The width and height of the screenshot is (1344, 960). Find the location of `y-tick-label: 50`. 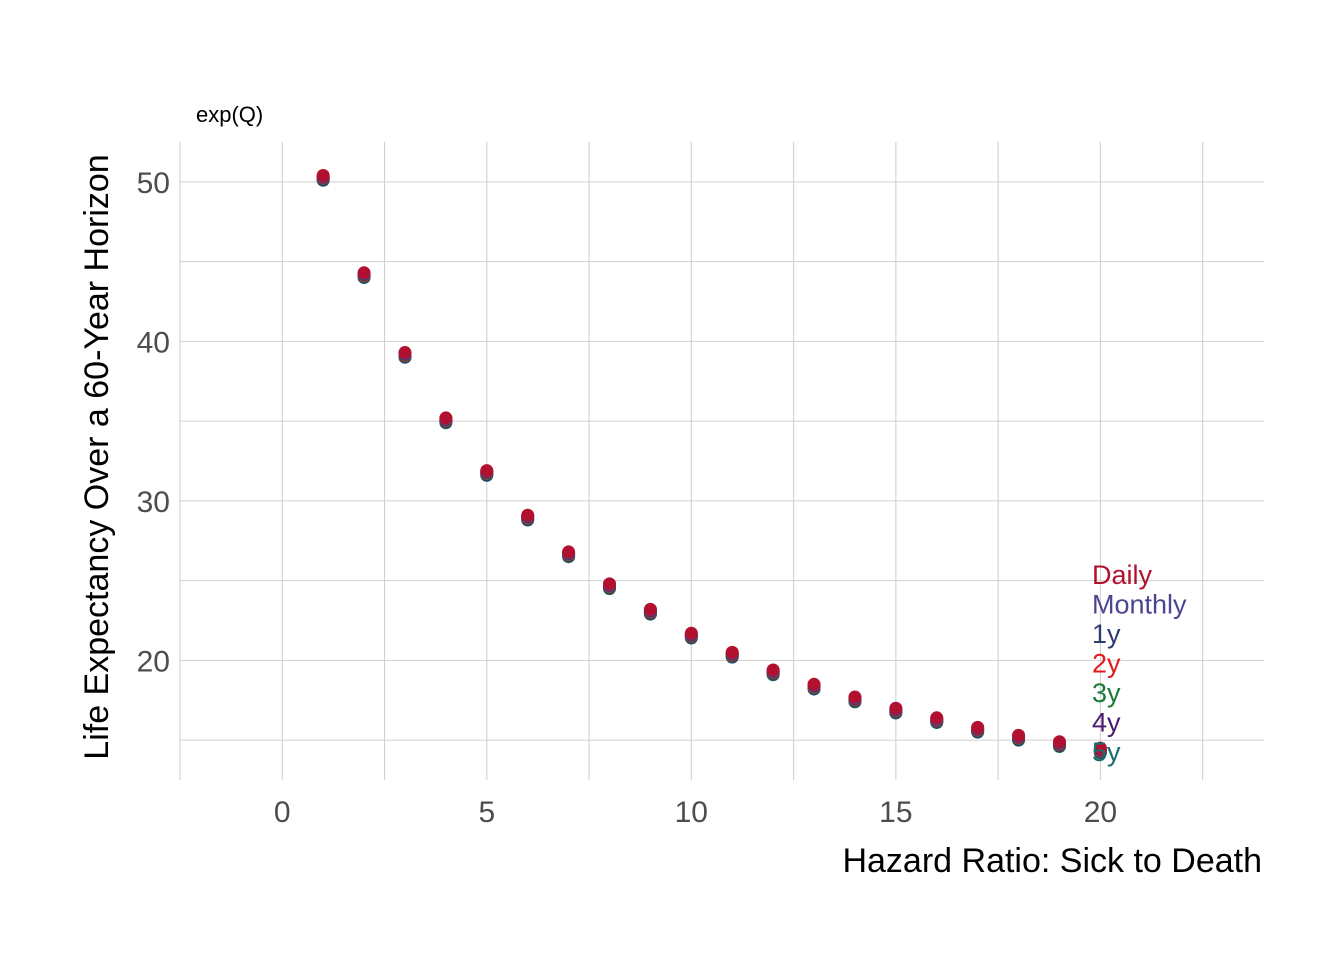

y-tick-label: 50 is located at coordinates (153, 183).